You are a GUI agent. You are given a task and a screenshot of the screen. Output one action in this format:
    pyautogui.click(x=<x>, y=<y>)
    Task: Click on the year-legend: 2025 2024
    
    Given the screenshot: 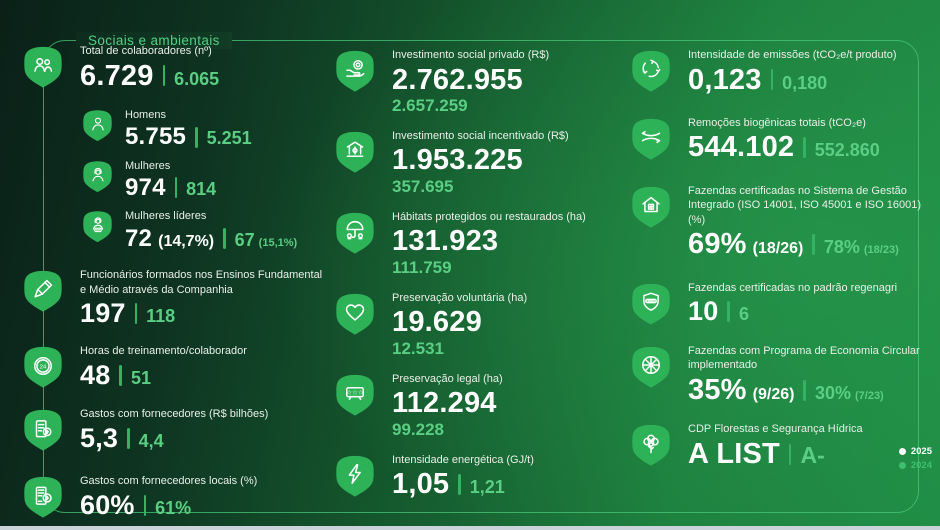 What is the action you would take?
    pyautogui.click(x=915, y=459)
    